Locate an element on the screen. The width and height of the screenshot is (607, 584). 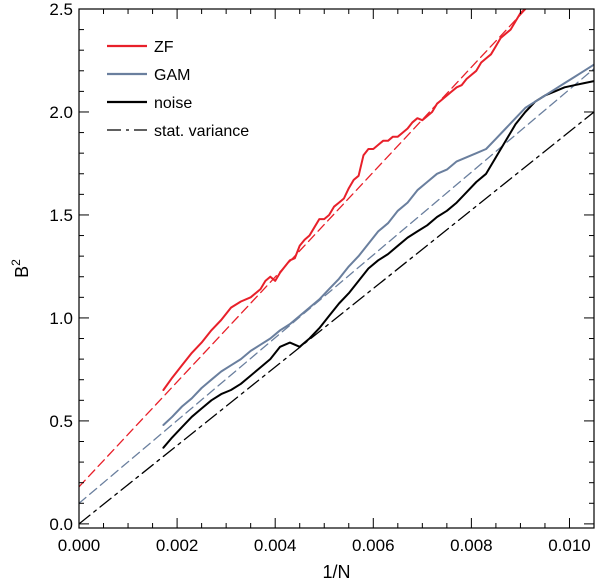
x-tick-label: 0.004 is located at coordinates (275, 545).